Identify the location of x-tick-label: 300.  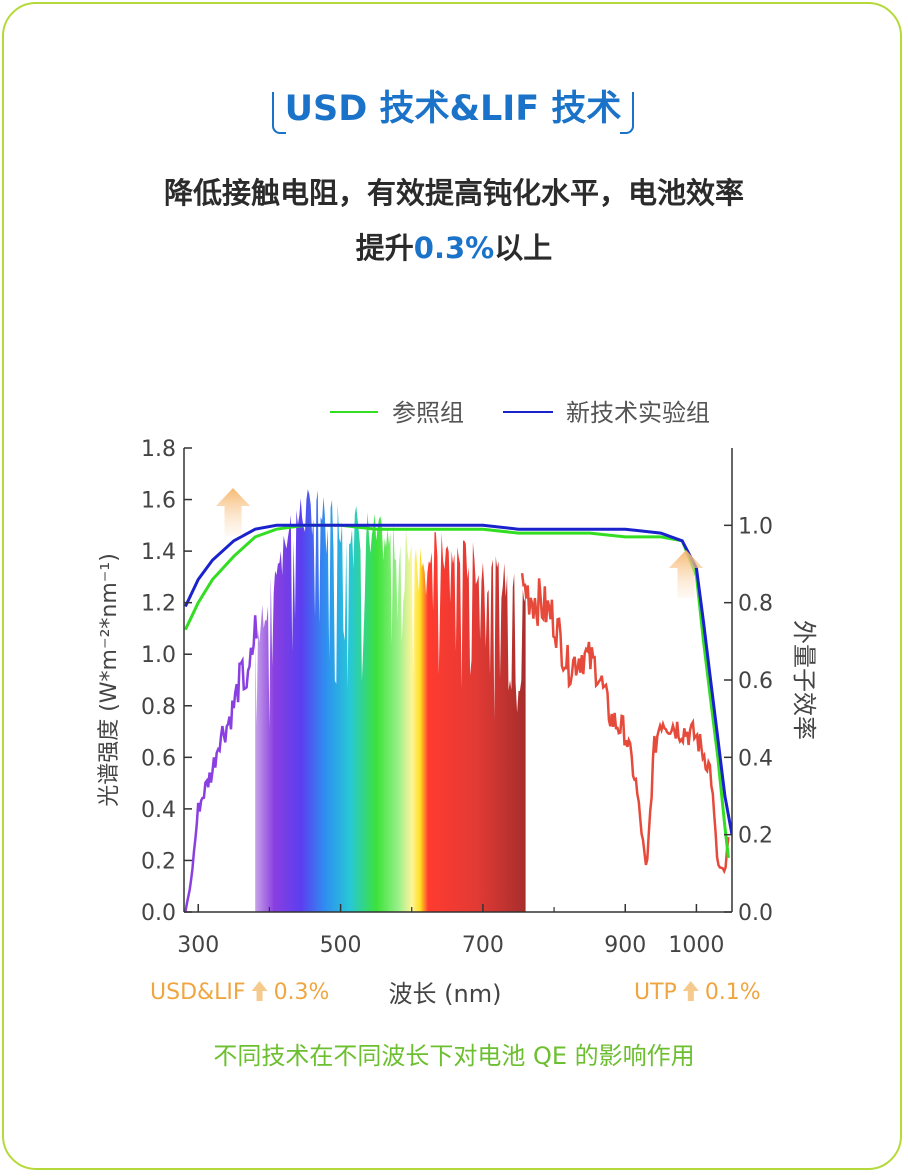
(198, 945).